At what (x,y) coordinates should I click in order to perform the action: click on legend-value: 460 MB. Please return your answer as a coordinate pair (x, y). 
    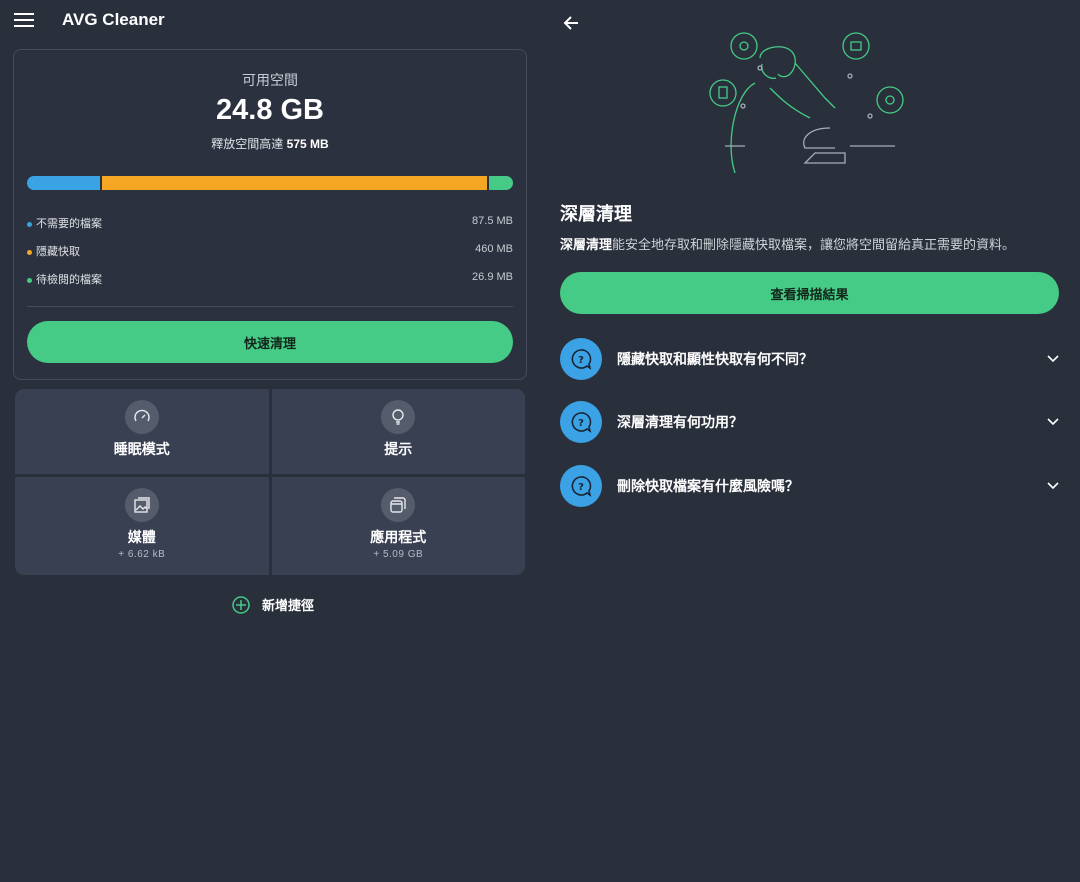
    Looking at the image, I should click on (494, 249).